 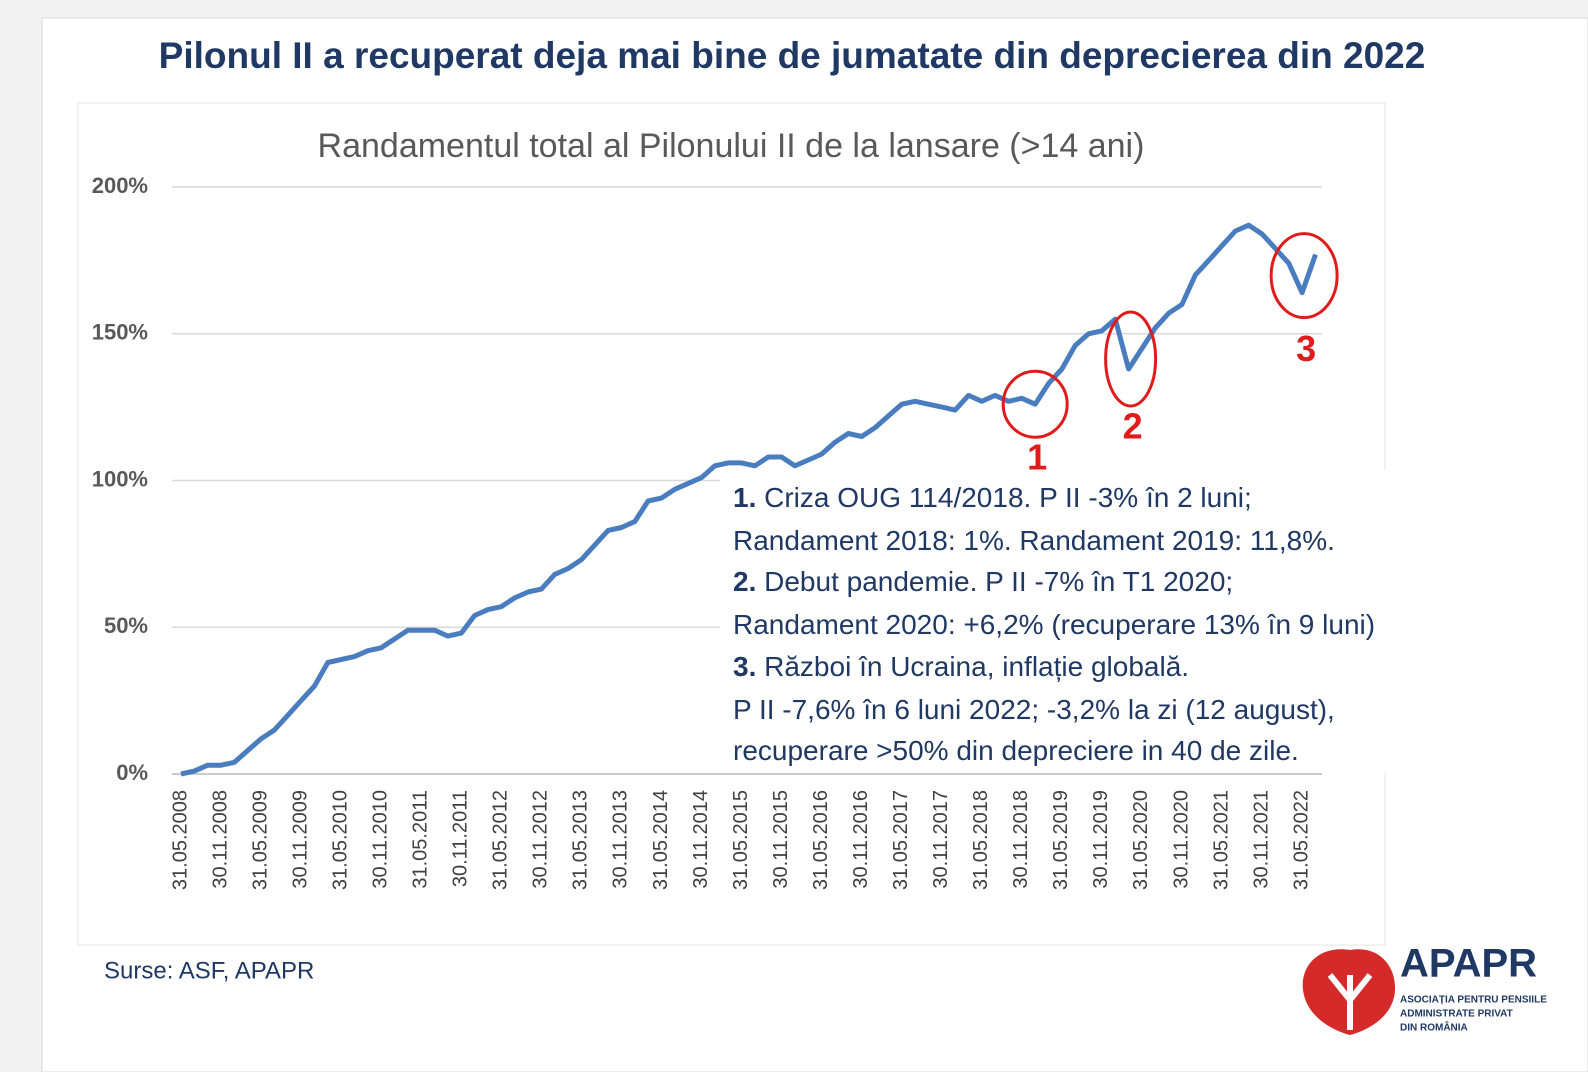 What do you see at coordinates (744, 581) in the screenshot?
I see `note-number: 2.` at bounding box center [744, 581].